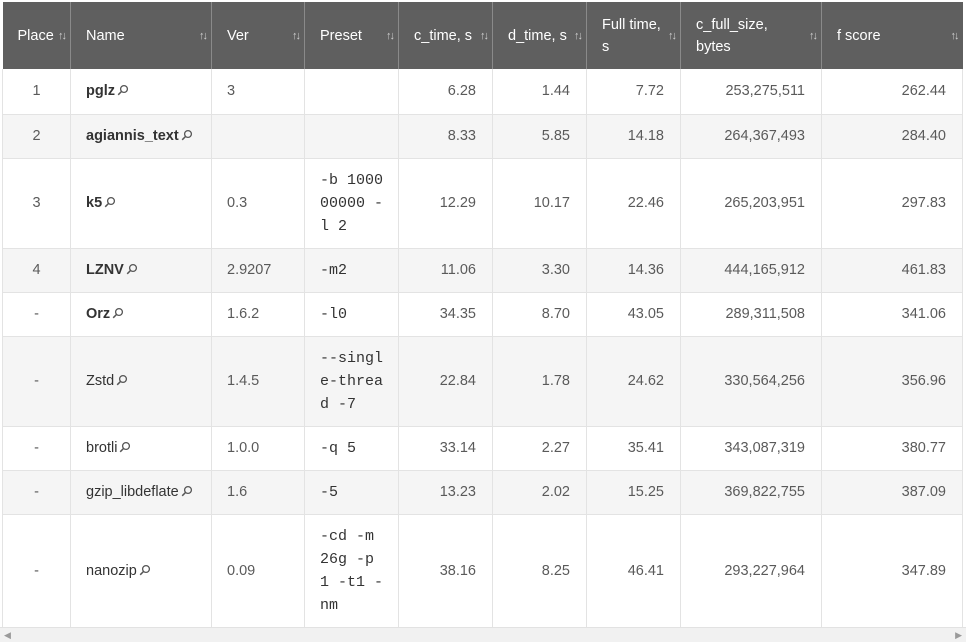  I want to click on cell-d-time: 8.25, so click(539, 571).